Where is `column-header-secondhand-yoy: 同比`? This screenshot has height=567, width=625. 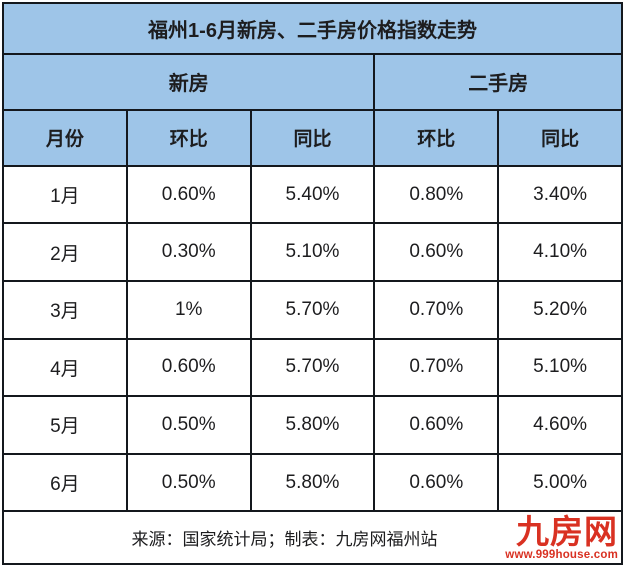
column-header-secondhand-yoy: 同比 is located at coordinates (560, 138).